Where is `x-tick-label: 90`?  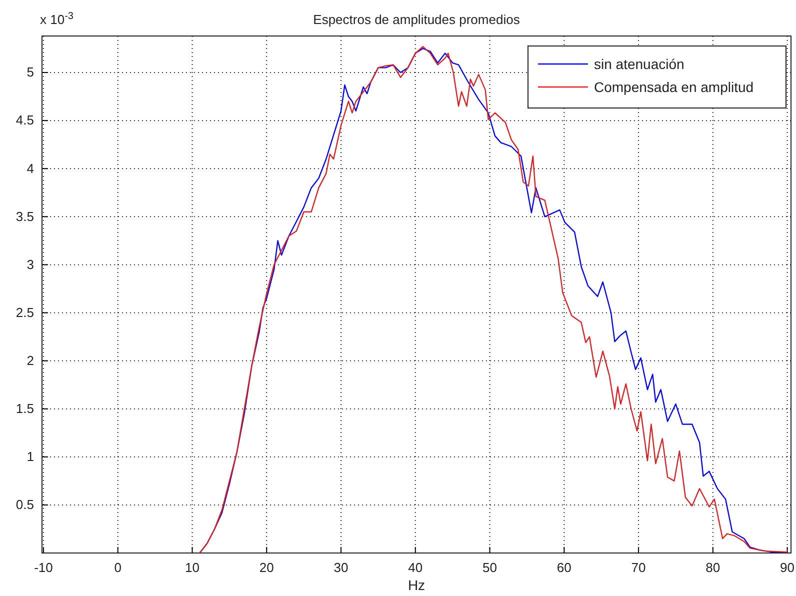
x-tick-label: 90 is located at coordinates (787, 568).